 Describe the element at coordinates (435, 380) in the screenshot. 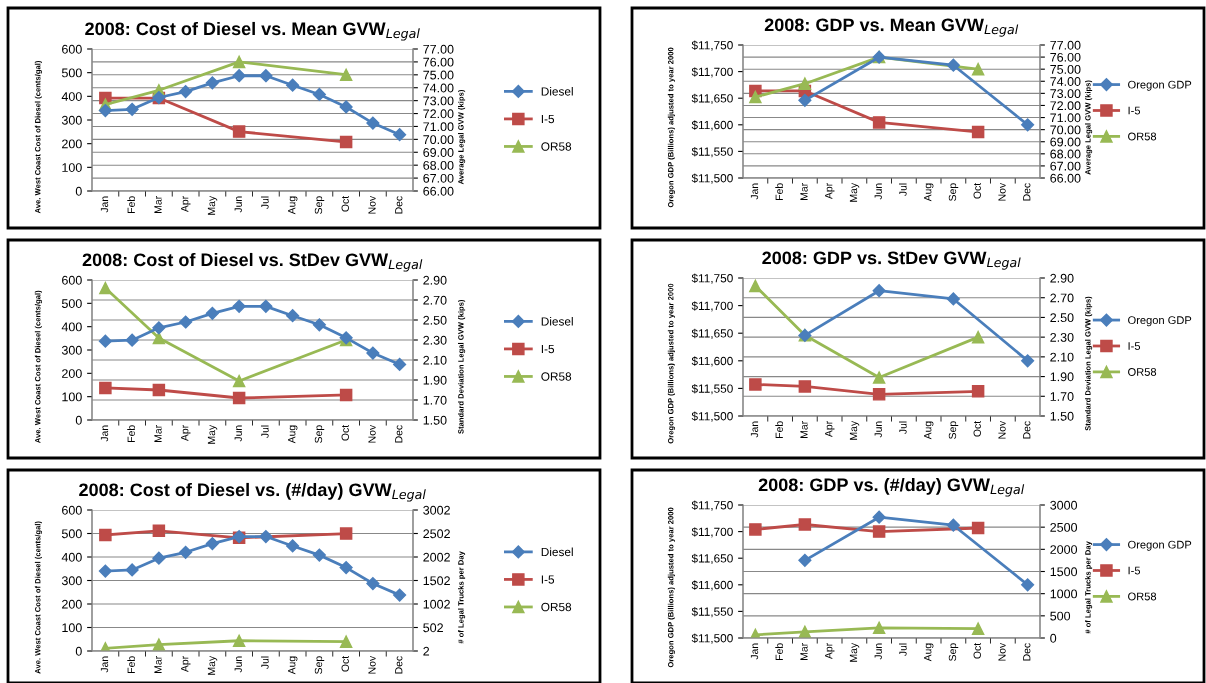

I see `y2-tick-label: 1.90` at that location.